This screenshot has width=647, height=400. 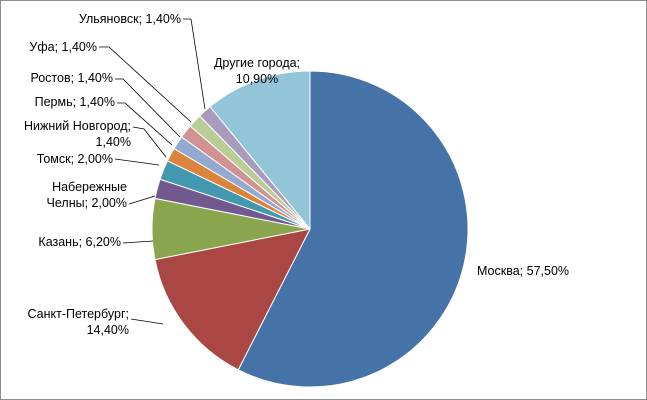 What do you see at coordinates (63, 47) in the screenshot?
I see `data-label-9: Уфа; 1,40%` at bounding box center [63, 47].